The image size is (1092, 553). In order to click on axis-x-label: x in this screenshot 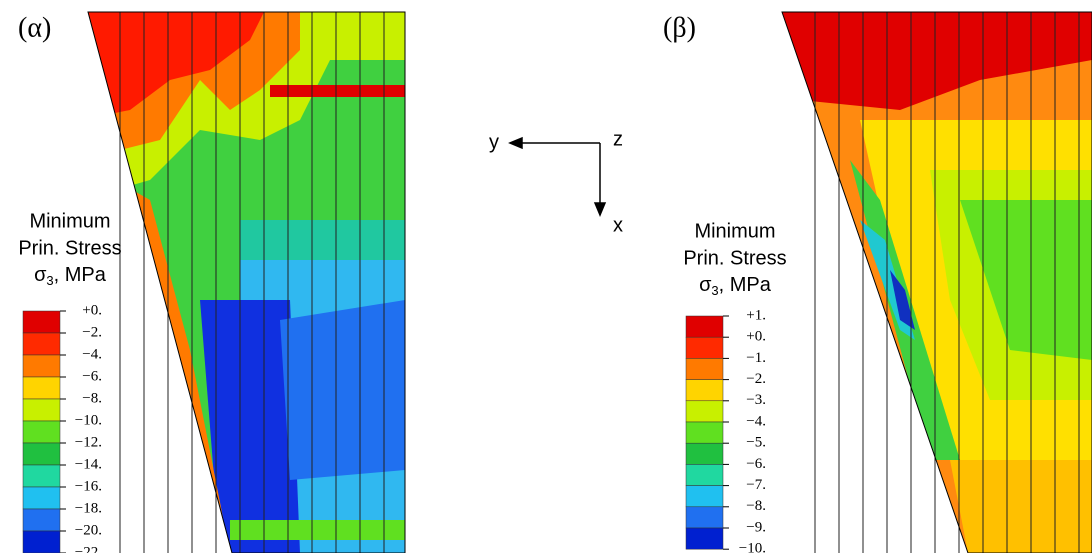, I will do `click(618, 225)`.